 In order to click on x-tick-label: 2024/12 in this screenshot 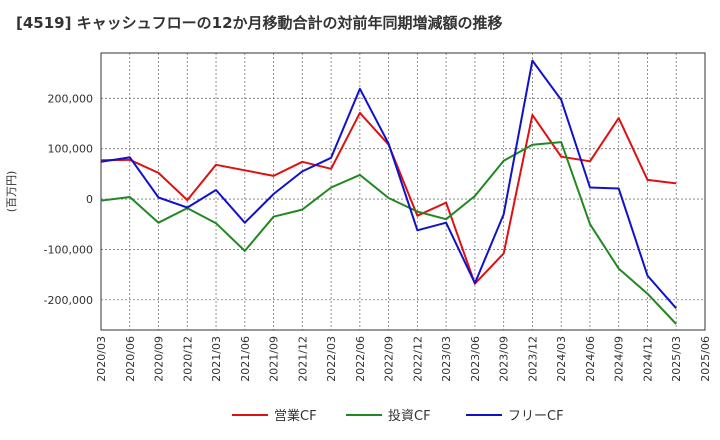, I will do `click(647, 359)`.